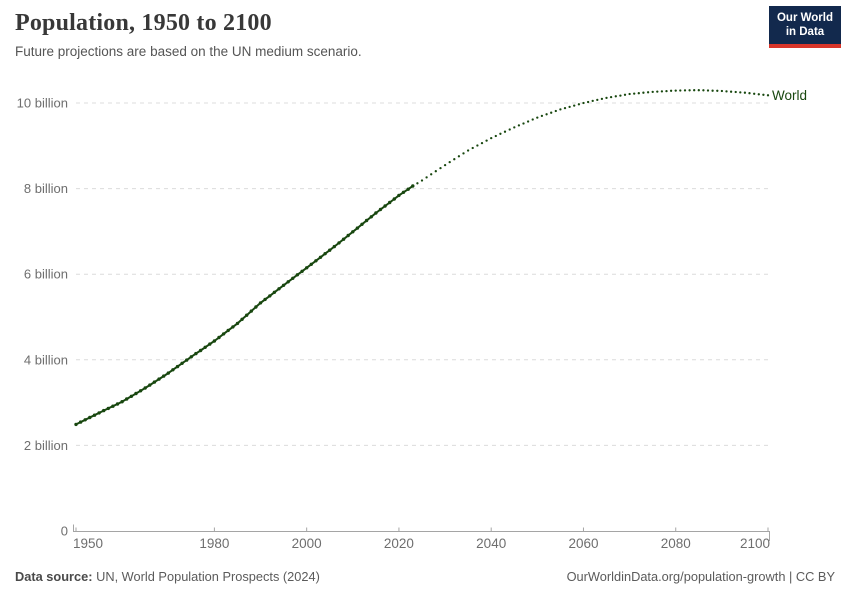 This screenshot has height=600, width=850. I want to click on owid-logo-line1: Our World, so click(804, 18).